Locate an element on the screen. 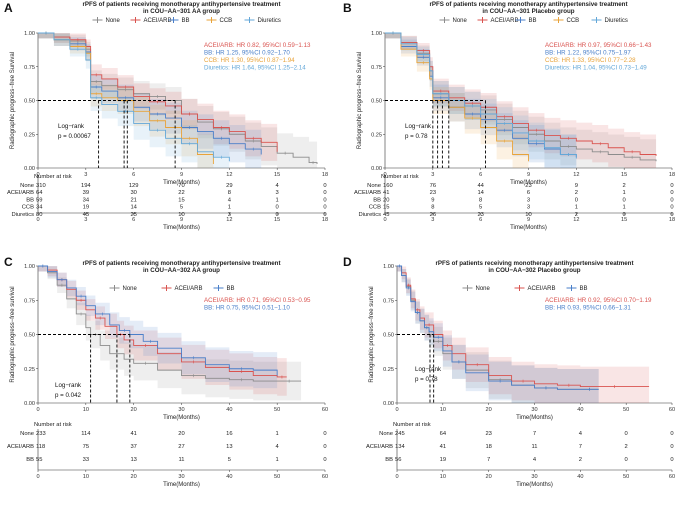  y-tick-label: 0.25 is located at coordinates (29, 135).